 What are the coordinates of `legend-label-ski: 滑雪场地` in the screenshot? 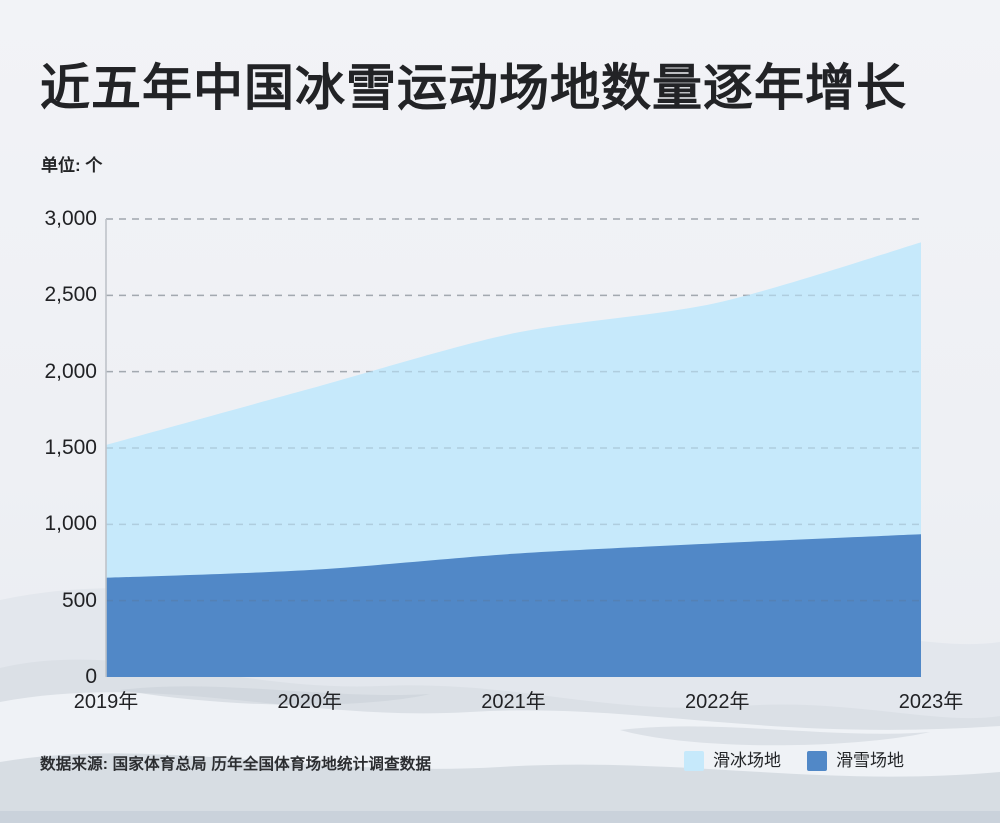 It's located at (870, 760).